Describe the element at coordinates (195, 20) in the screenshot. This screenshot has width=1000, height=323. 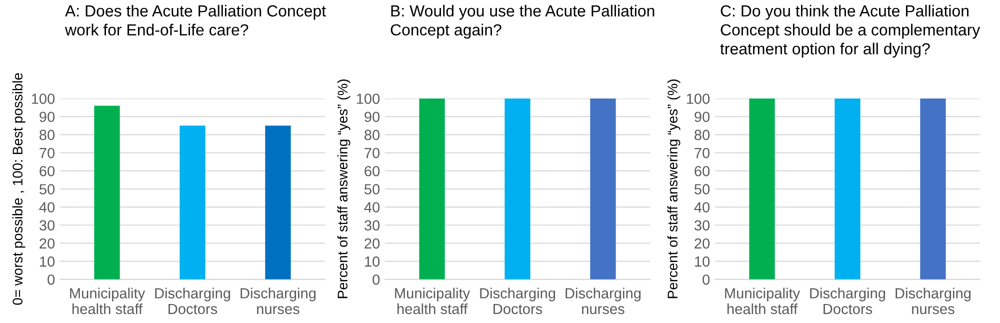
I see `chart-title: A: Does the Acute Palliation Concept work for End-of-Life care?` at that location.